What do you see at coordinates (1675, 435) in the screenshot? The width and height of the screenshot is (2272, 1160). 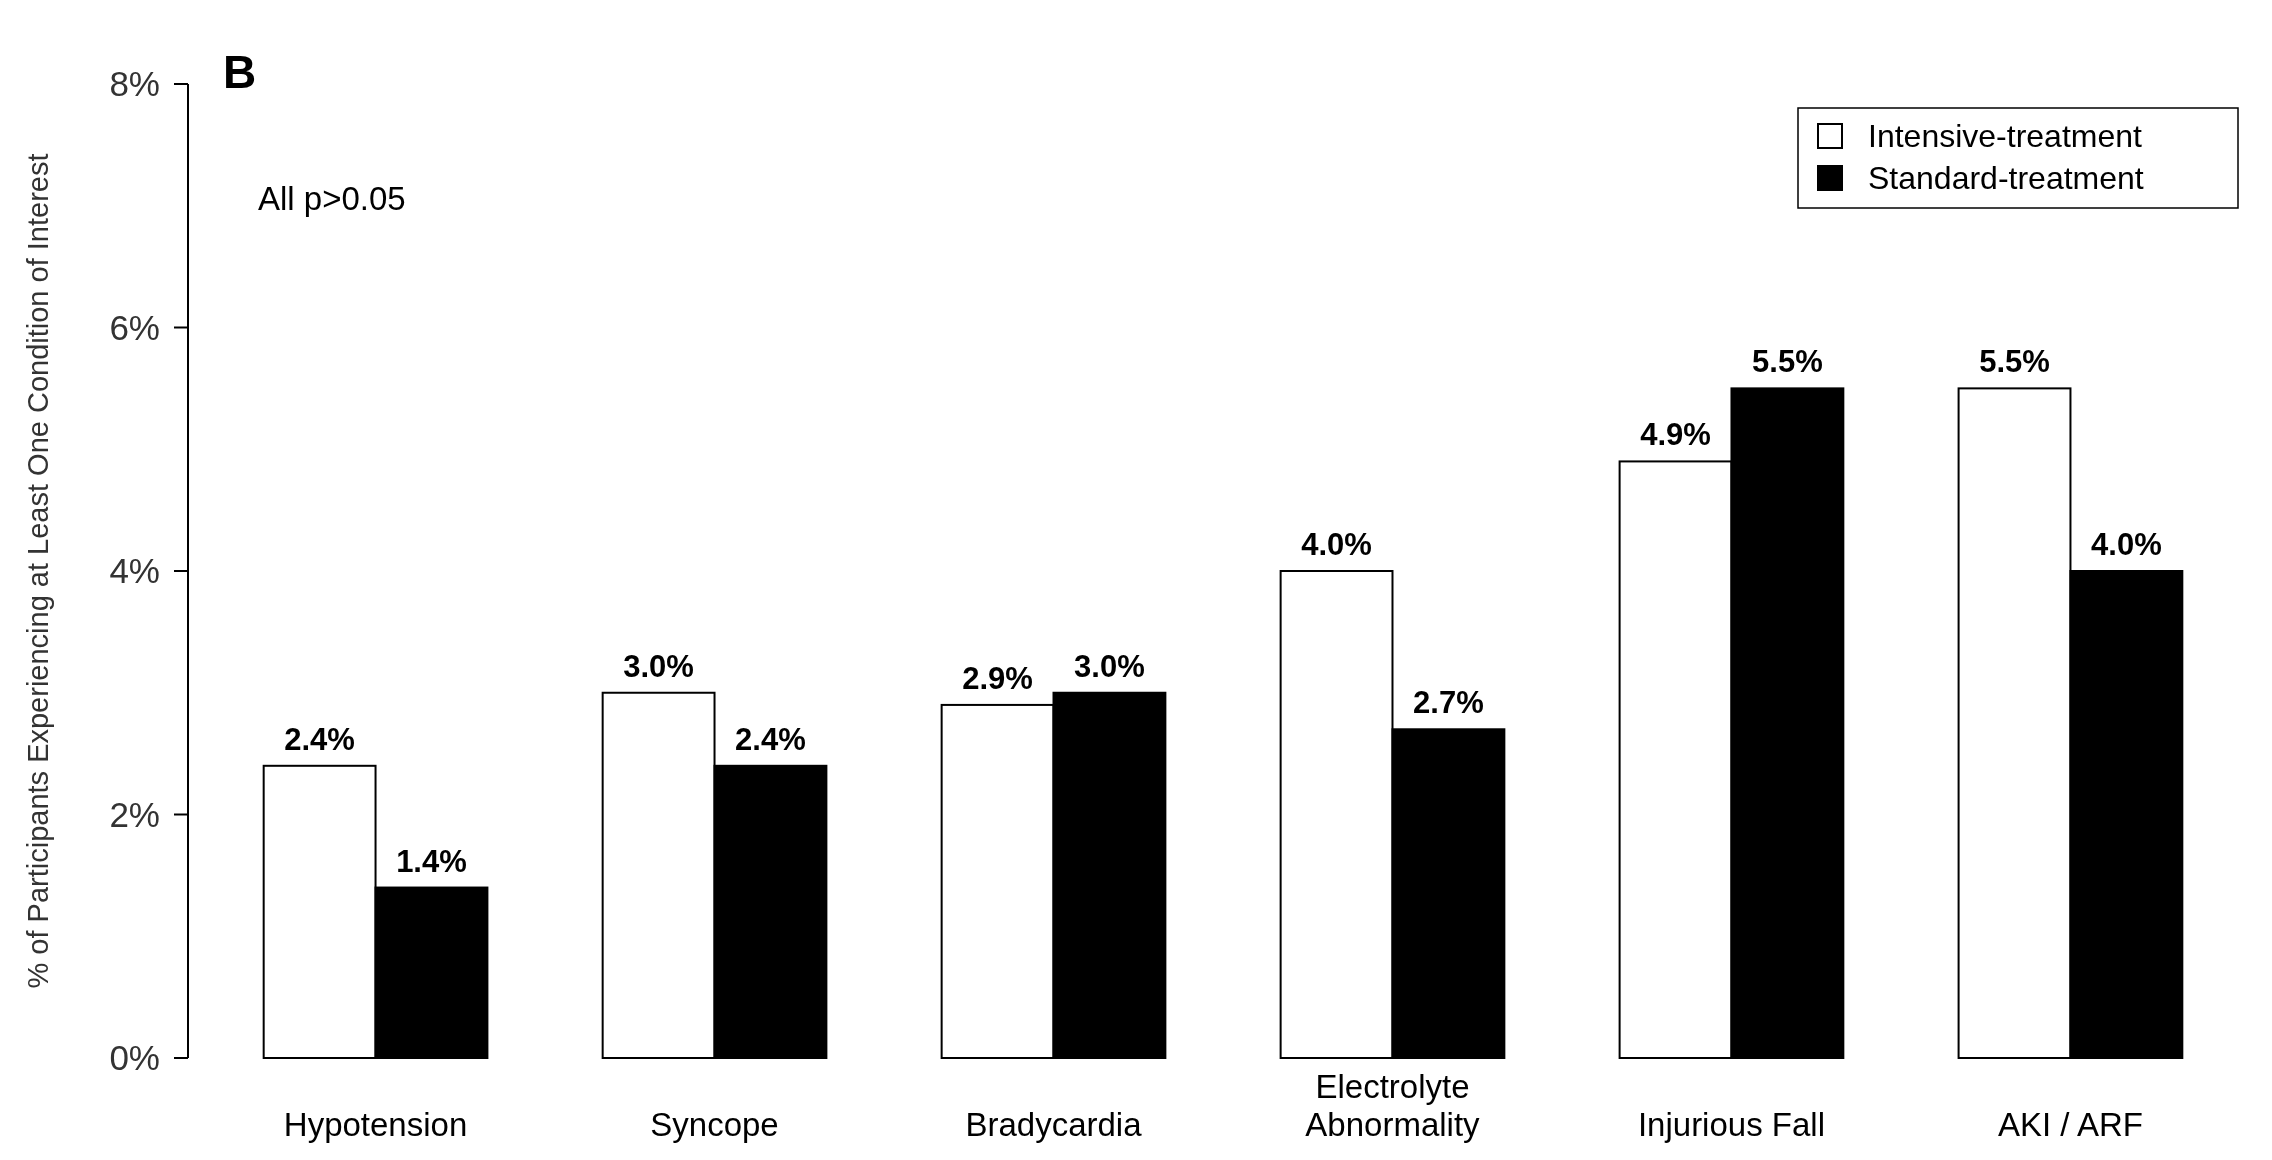 I see `data-label: 4.9%` at bounding box center [1675, 435].